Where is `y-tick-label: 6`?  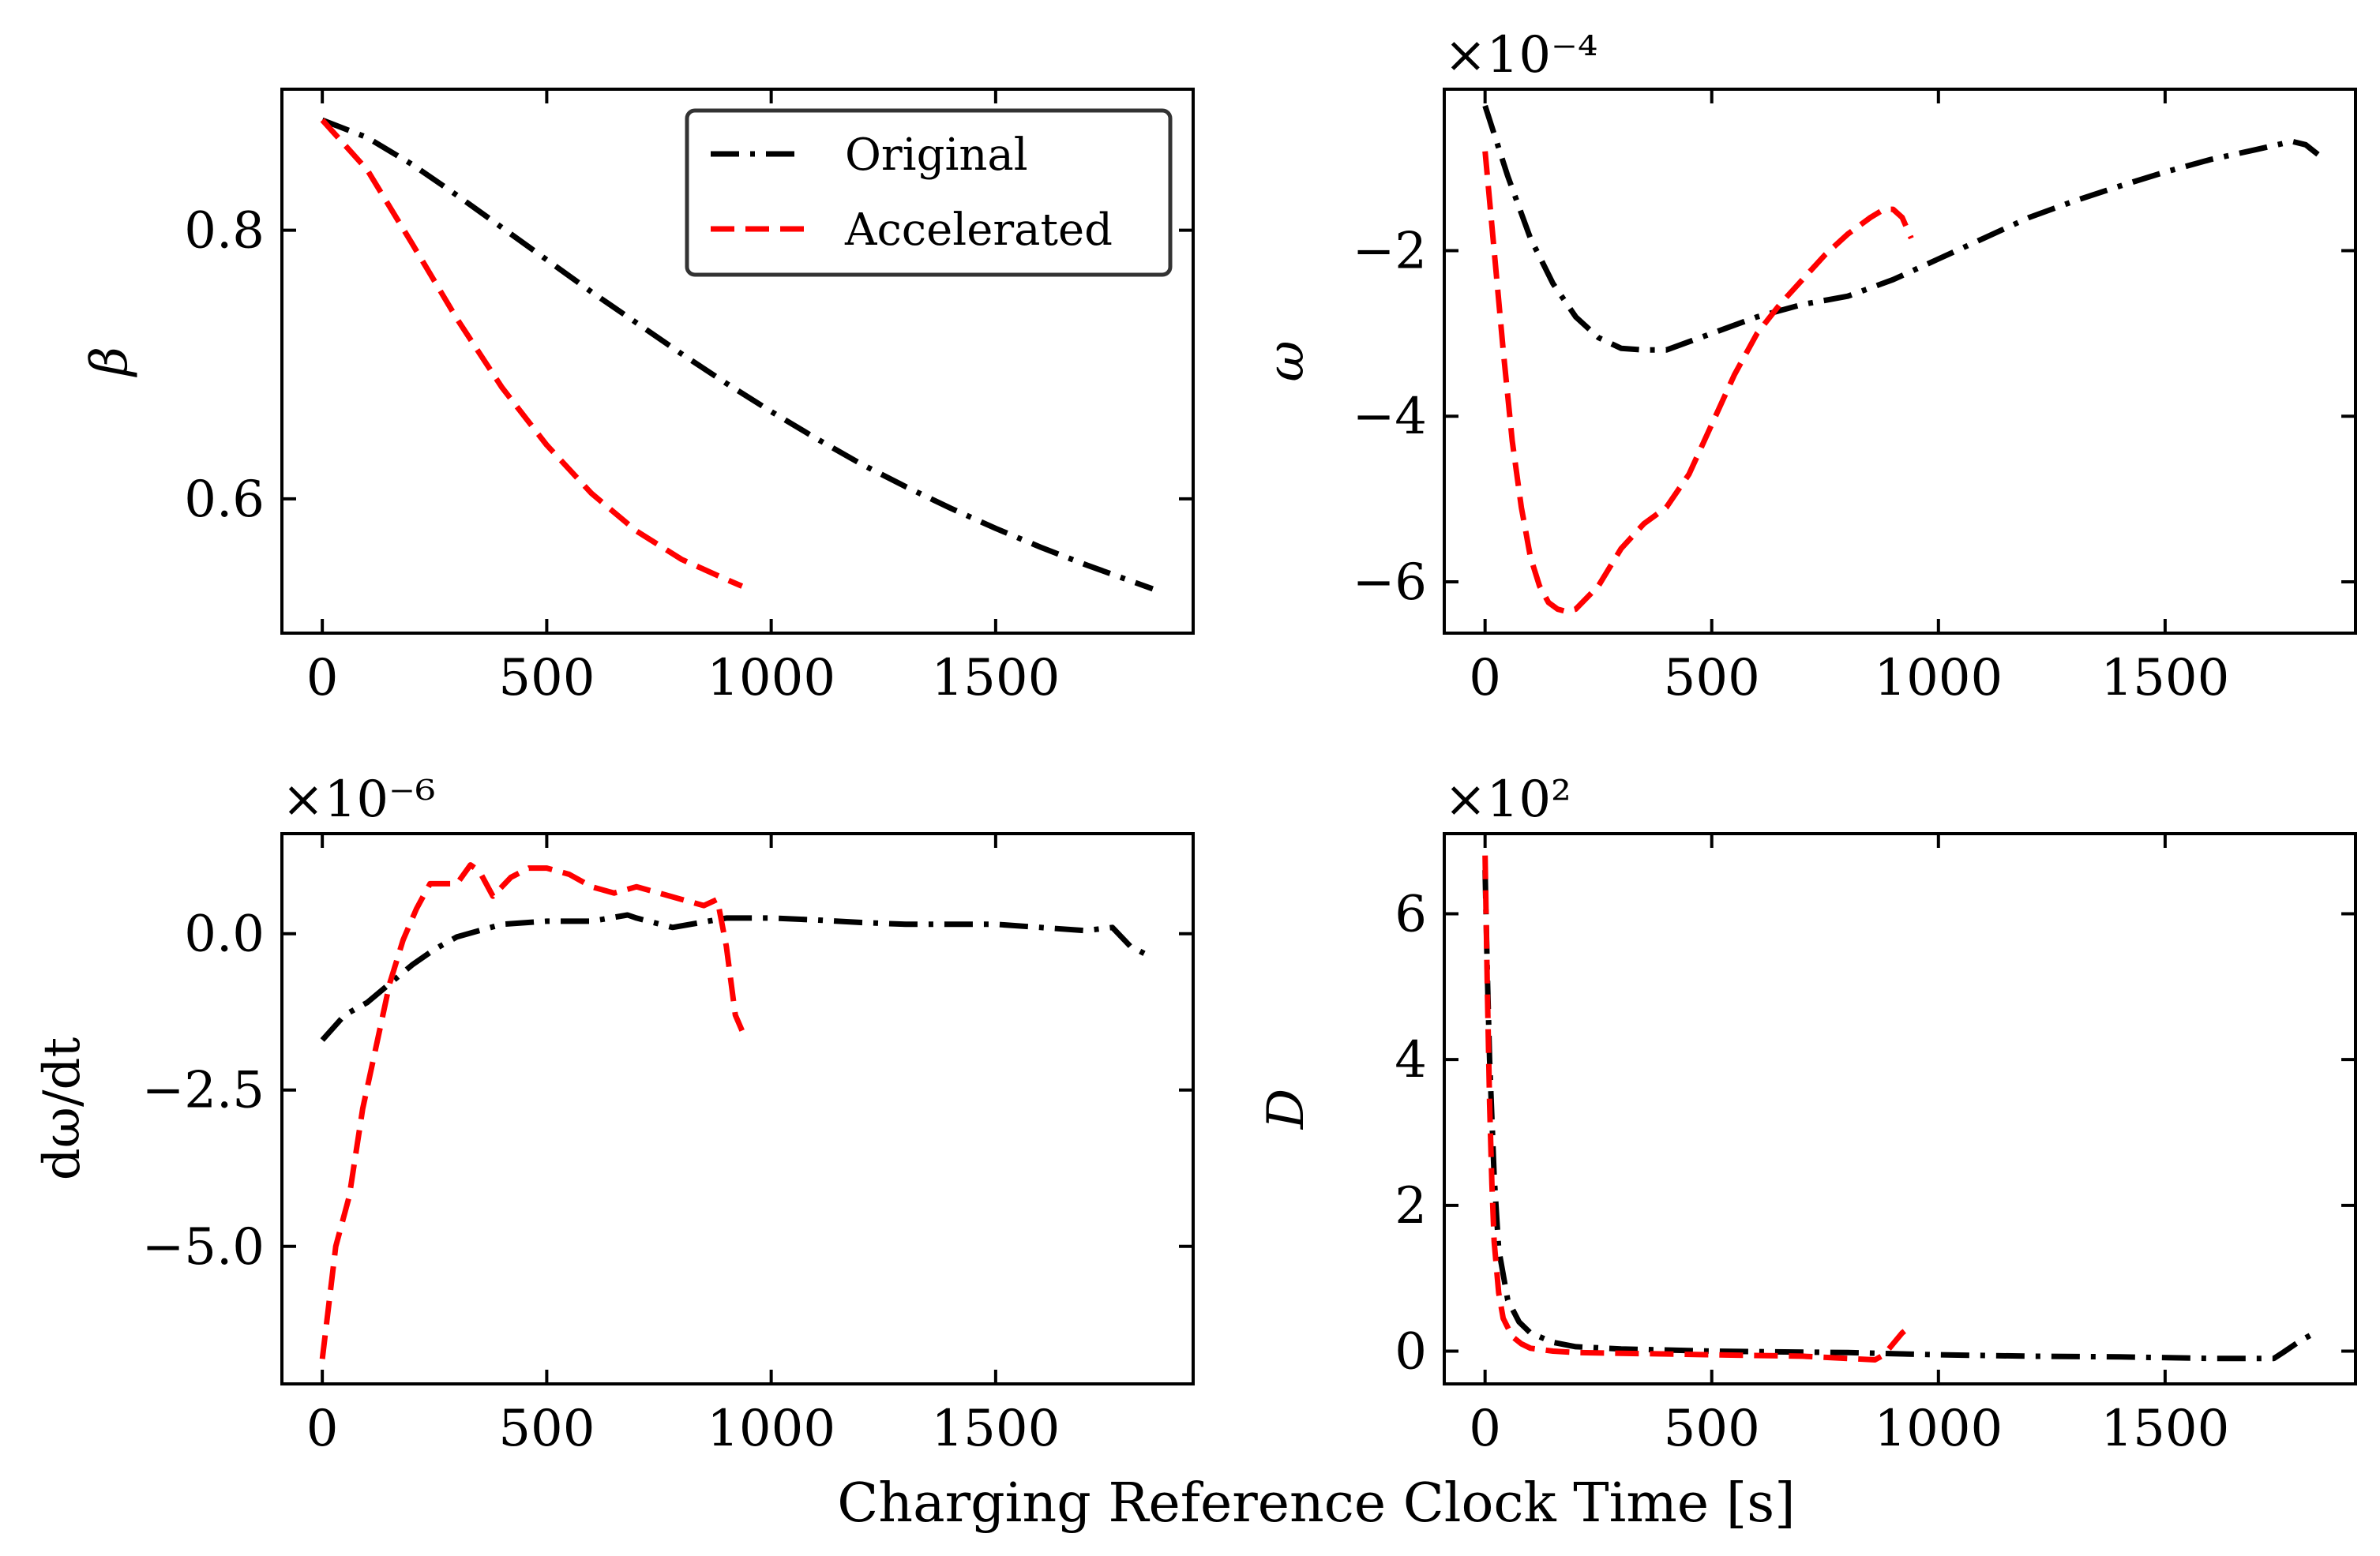 y-tick-label: 6 is located at coordinates (1411, 915).